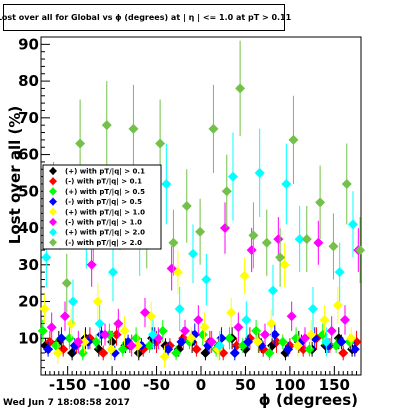 The height and width of the screenshot is (414, 400). Describe the element at coordinates (68, 385) in the screenshot. I see `x-tick-label: -150` at that location.